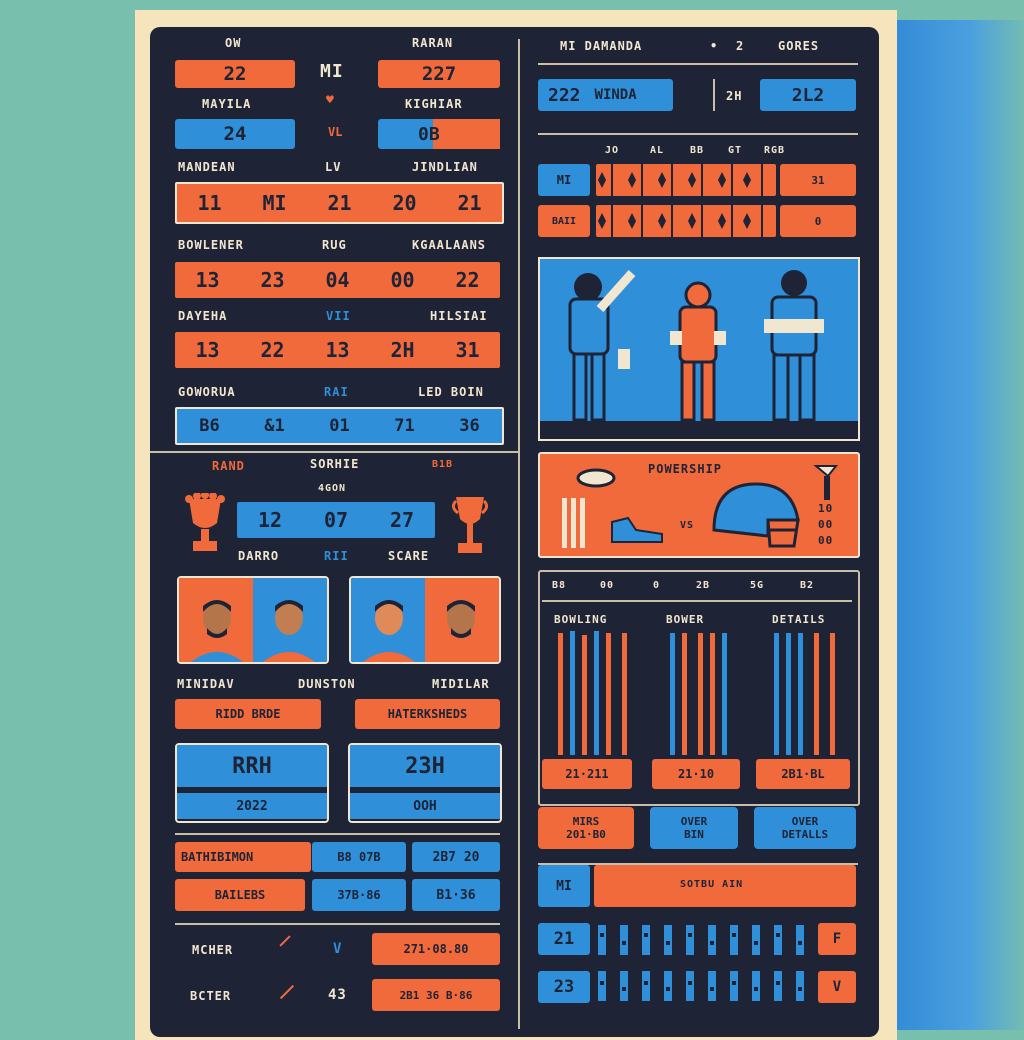  Describe the element at coordinates (227, 104) in the screenshot. I see `label-mayila: MAYILA` at that location.